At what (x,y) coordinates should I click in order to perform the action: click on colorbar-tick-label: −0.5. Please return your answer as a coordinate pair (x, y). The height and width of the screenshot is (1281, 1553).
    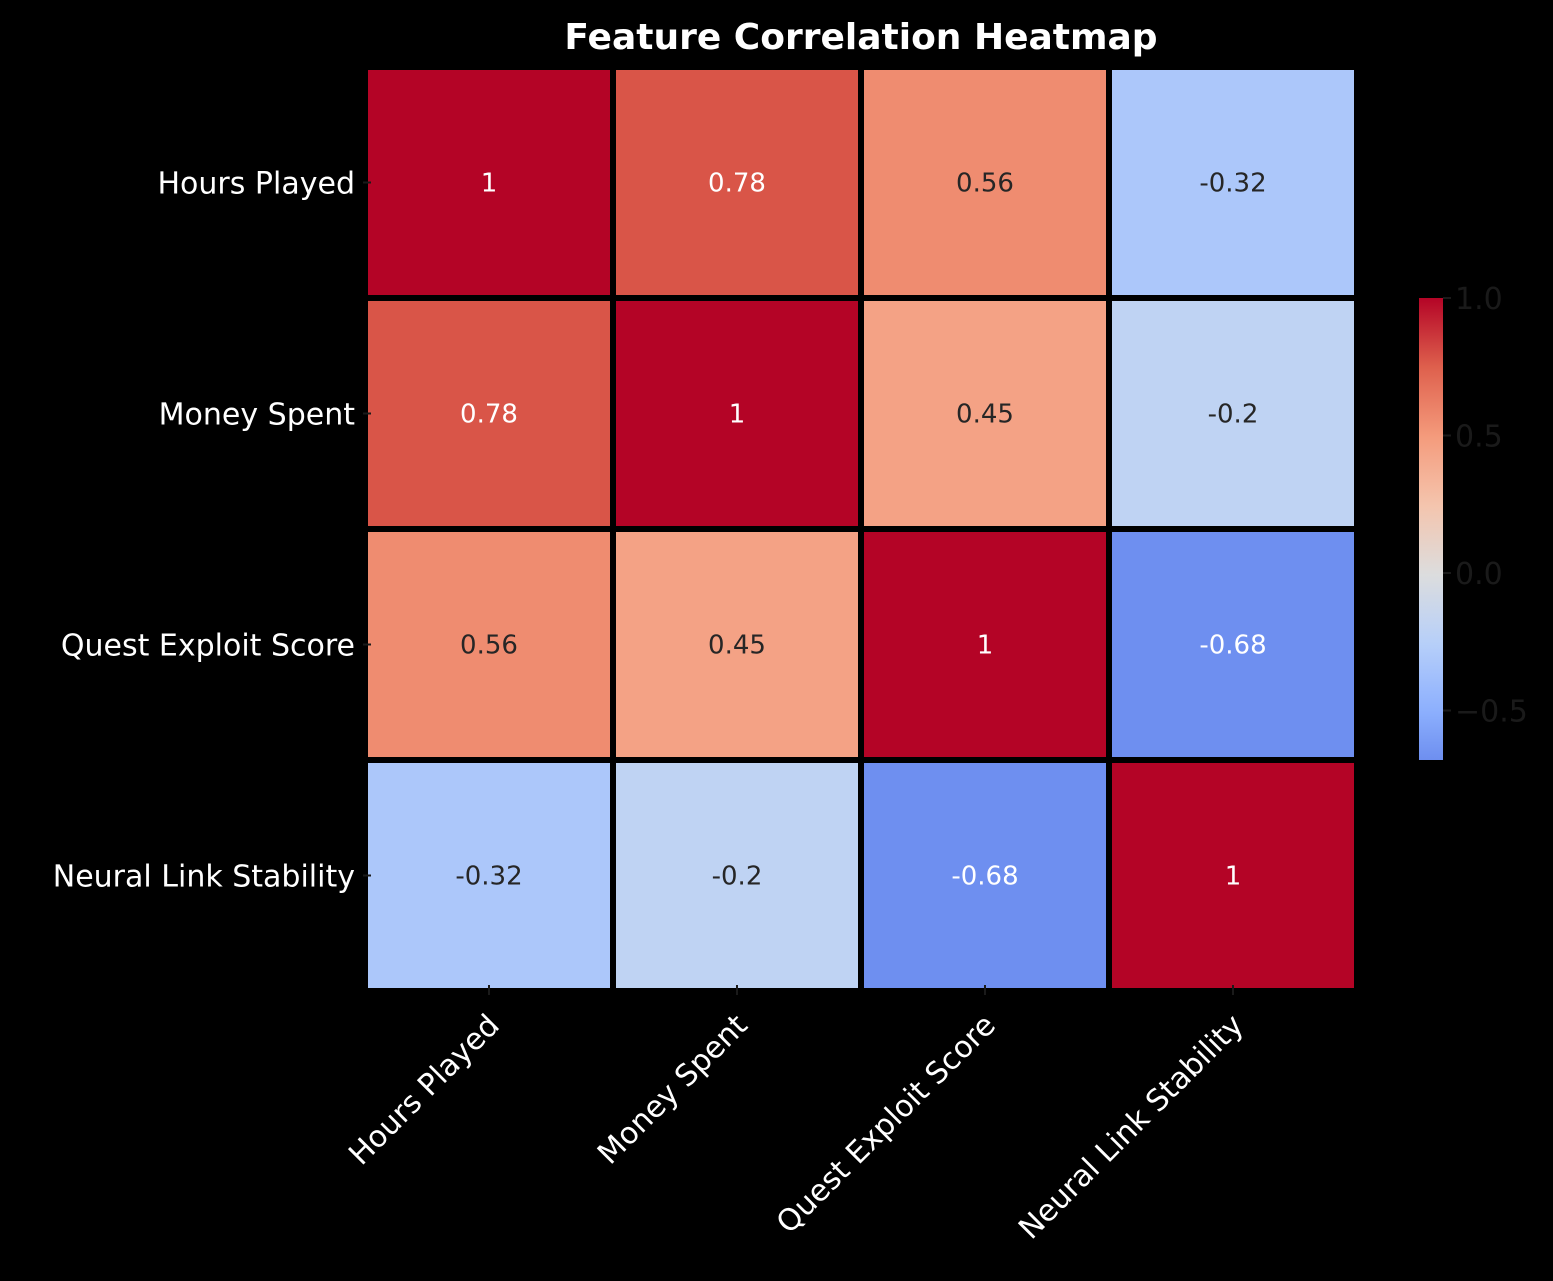
    Looking at the image, I should click on (1491, 712).